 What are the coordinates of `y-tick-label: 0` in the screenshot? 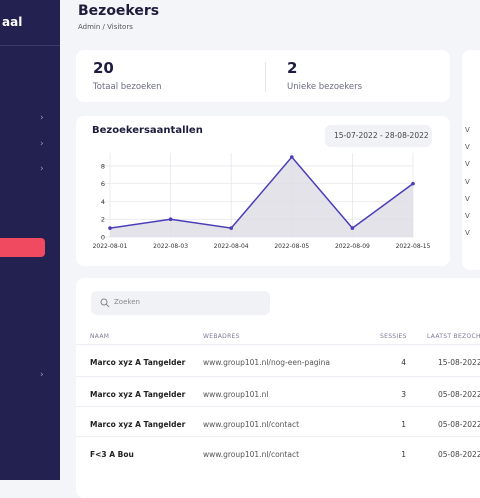 It's located at (103, 238).